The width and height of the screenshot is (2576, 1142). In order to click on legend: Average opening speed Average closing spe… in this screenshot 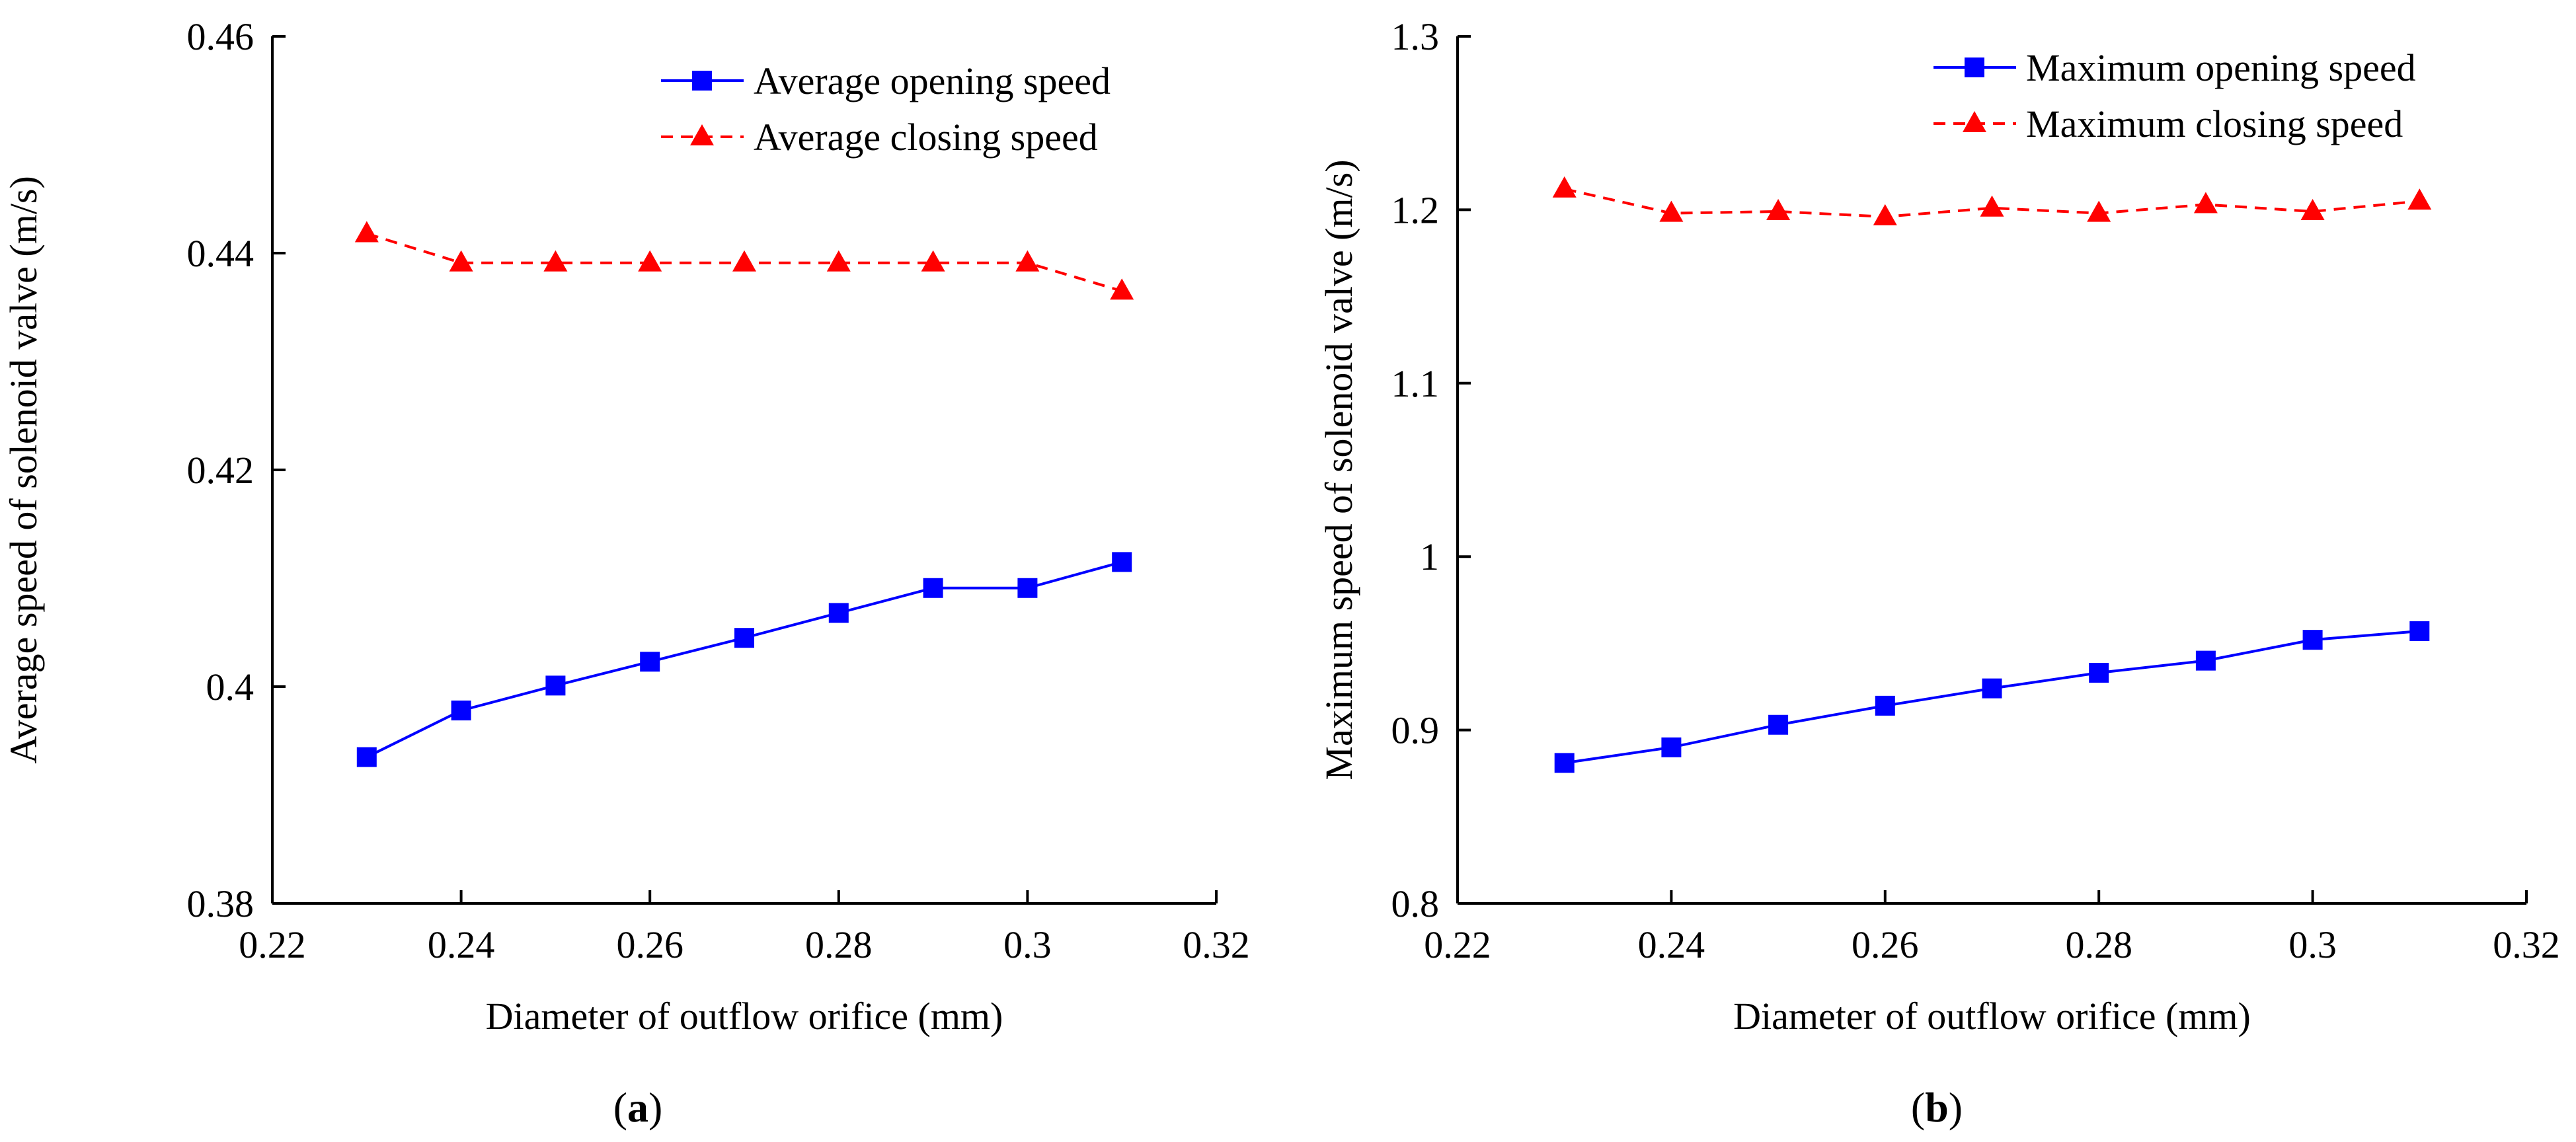, I will do `click(886, 109)`.